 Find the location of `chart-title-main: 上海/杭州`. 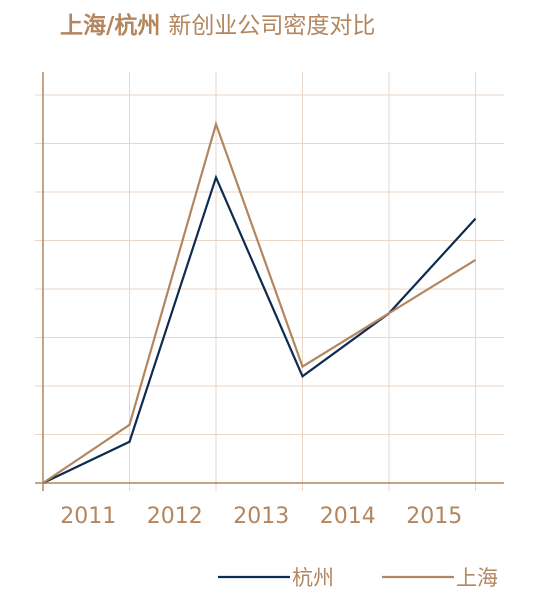

chart-title-main: 上海/杭州 is located at coordinates (110, 26).